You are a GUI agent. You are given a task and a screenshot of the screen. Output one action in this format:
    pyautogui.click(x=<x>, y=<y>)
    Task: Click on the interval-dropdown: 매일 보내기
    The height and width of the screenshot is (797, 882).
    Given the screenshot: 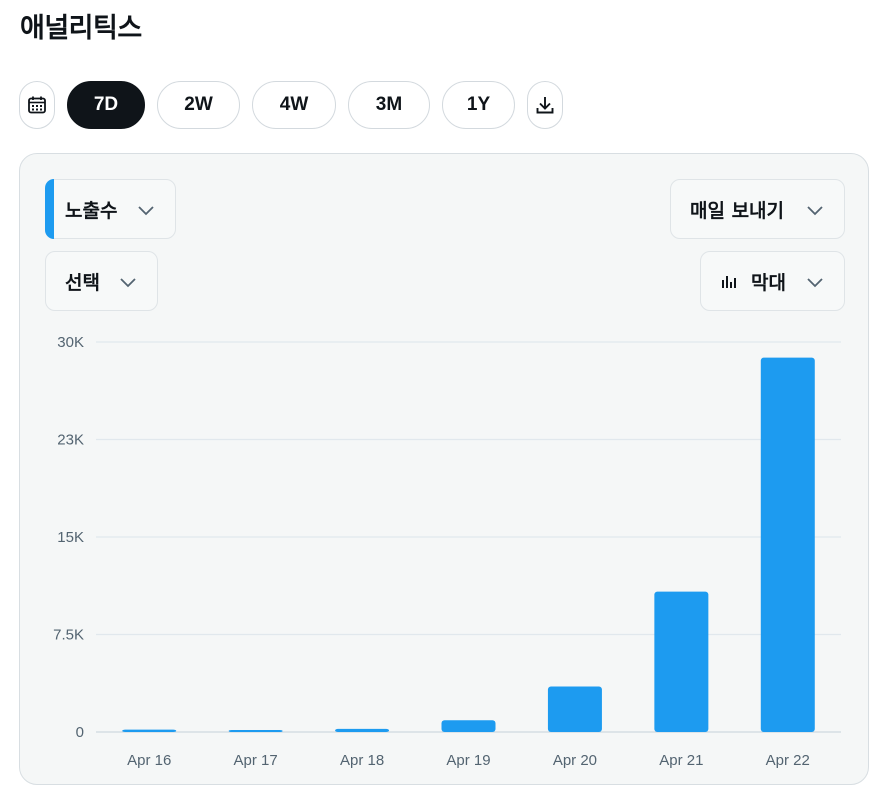 What is the action you would take?
    pyautogui.click(x=757, y=209)
    